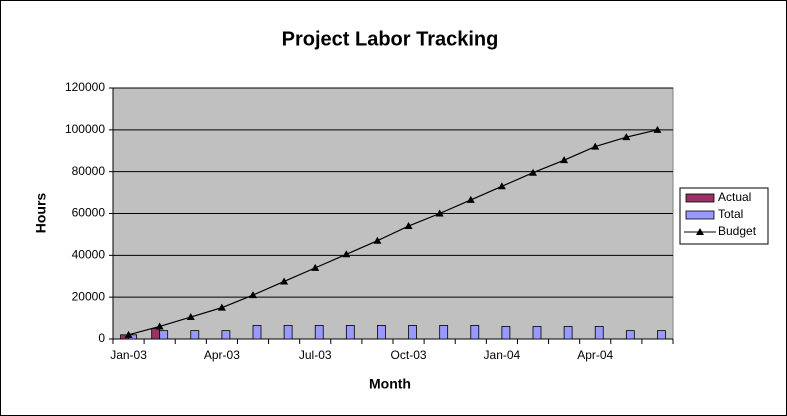 This screenshot has width=787, height=416. I want to click on x-tick-label: Jan-03, so click(128, 355).